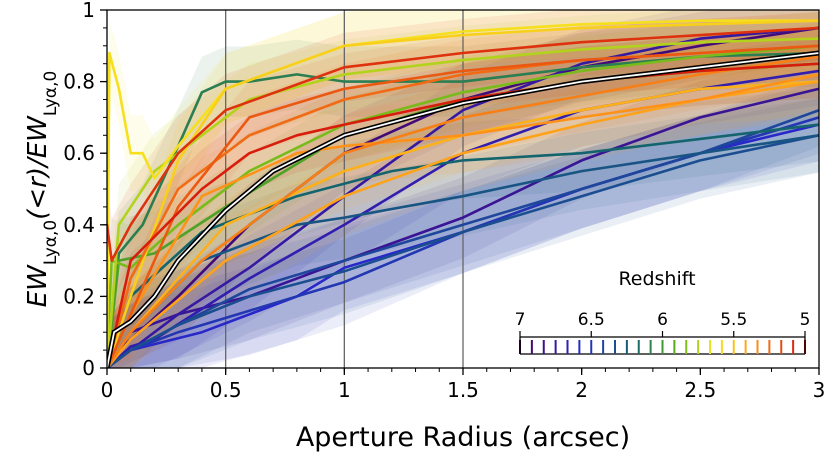 Image resolution: width=829 pixels, height=454 pixels. I want to click on x-axis-label: Aperture Radius (arcsec), so click(463, 437).